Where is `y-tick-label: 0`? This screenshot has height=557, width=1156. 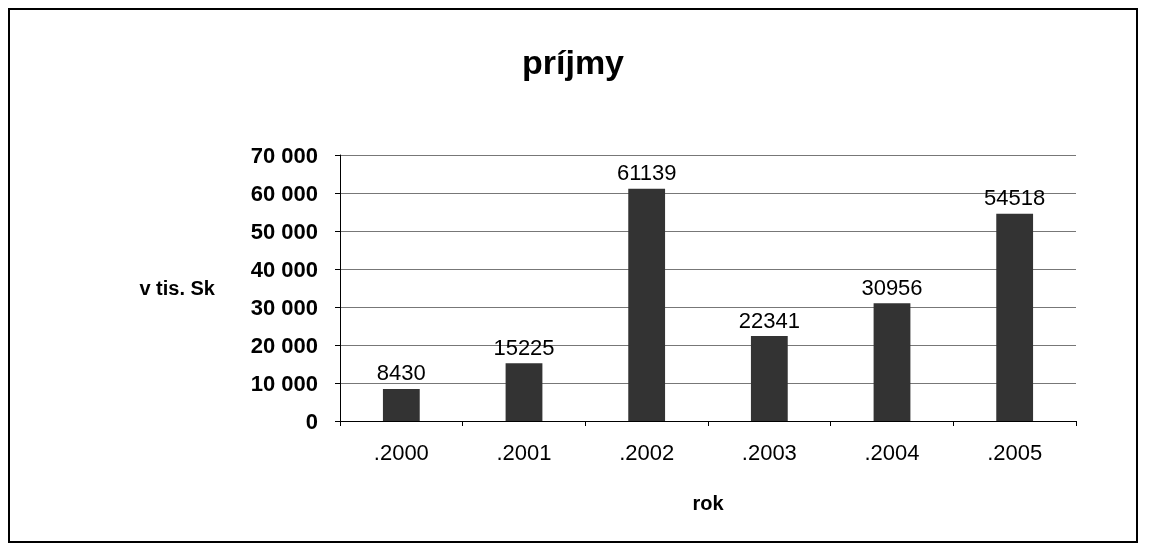
y-tick-label: 0 is located at coordinates (311, 421).